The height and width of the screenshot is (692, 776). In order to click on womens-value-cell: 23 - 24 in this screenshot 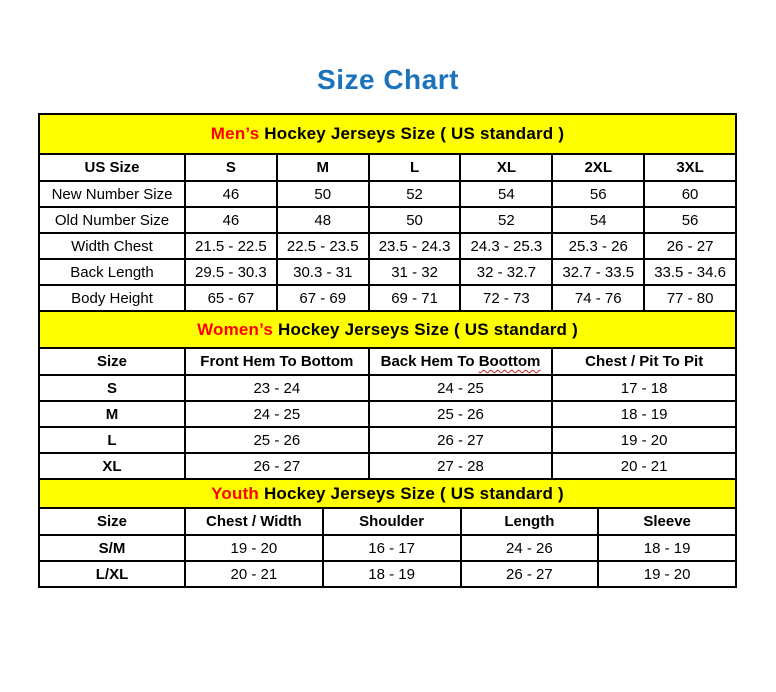, I will do `click(277, 388)`.